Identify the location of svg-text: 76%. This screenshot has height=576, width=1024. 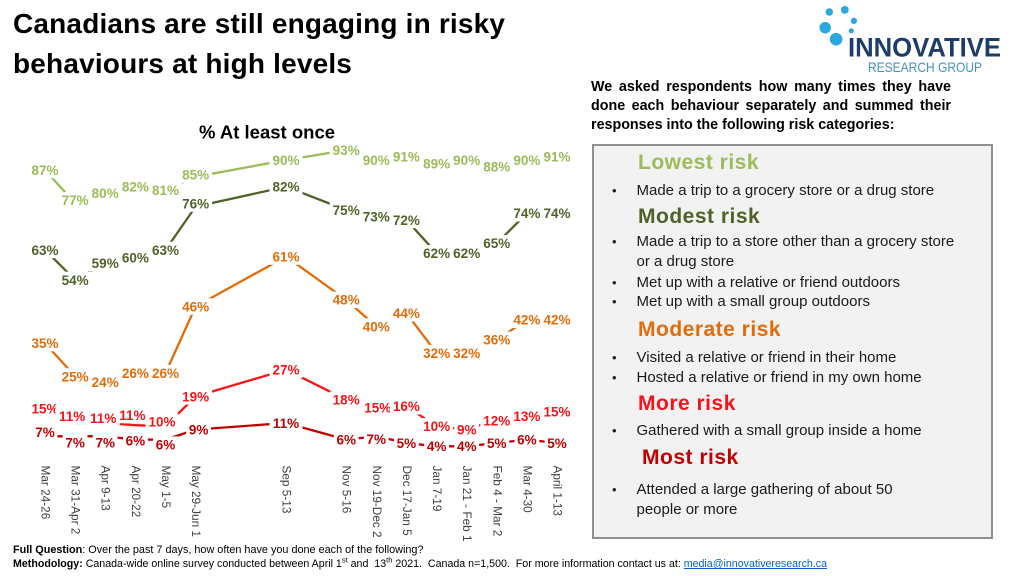
(195, 204).